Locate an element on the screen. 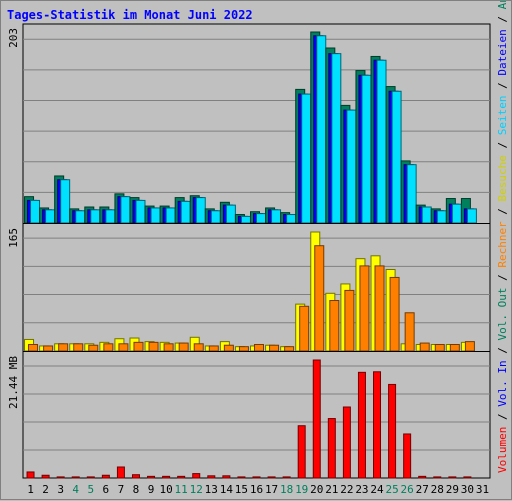 Image resolution: width=512 pixels, height=501 pixels. x-tick-label-day-12: 12 is located at coordinates (196, 489).